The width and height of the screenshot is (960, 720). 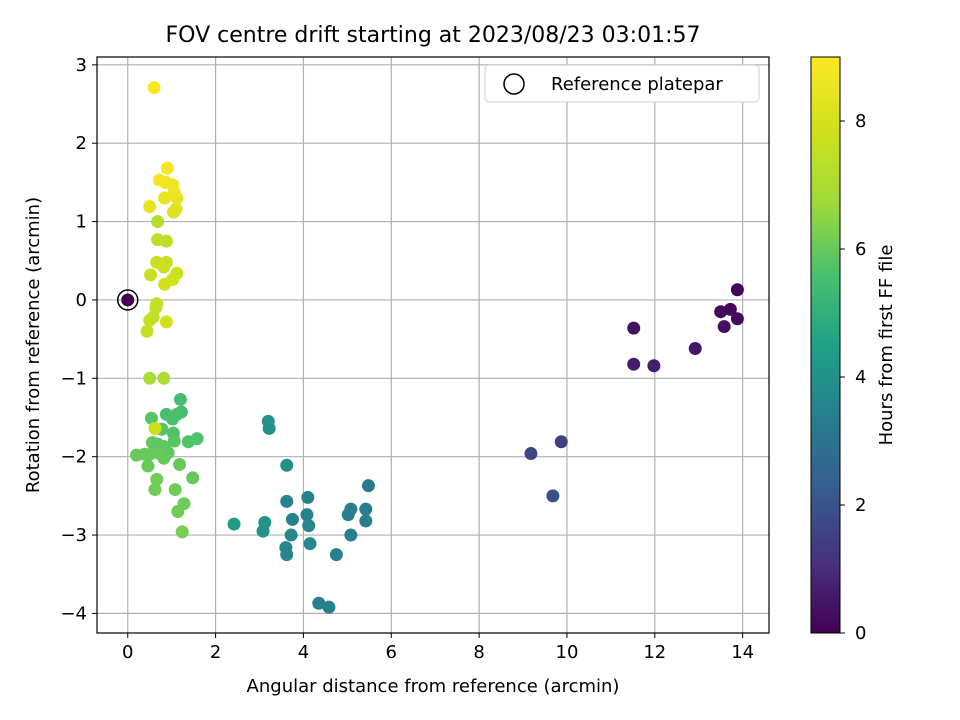 What do you see at coordinates (73, 613) in the screenshot?
I see `y-tick-label: −4` at bounding box center [73, 613].